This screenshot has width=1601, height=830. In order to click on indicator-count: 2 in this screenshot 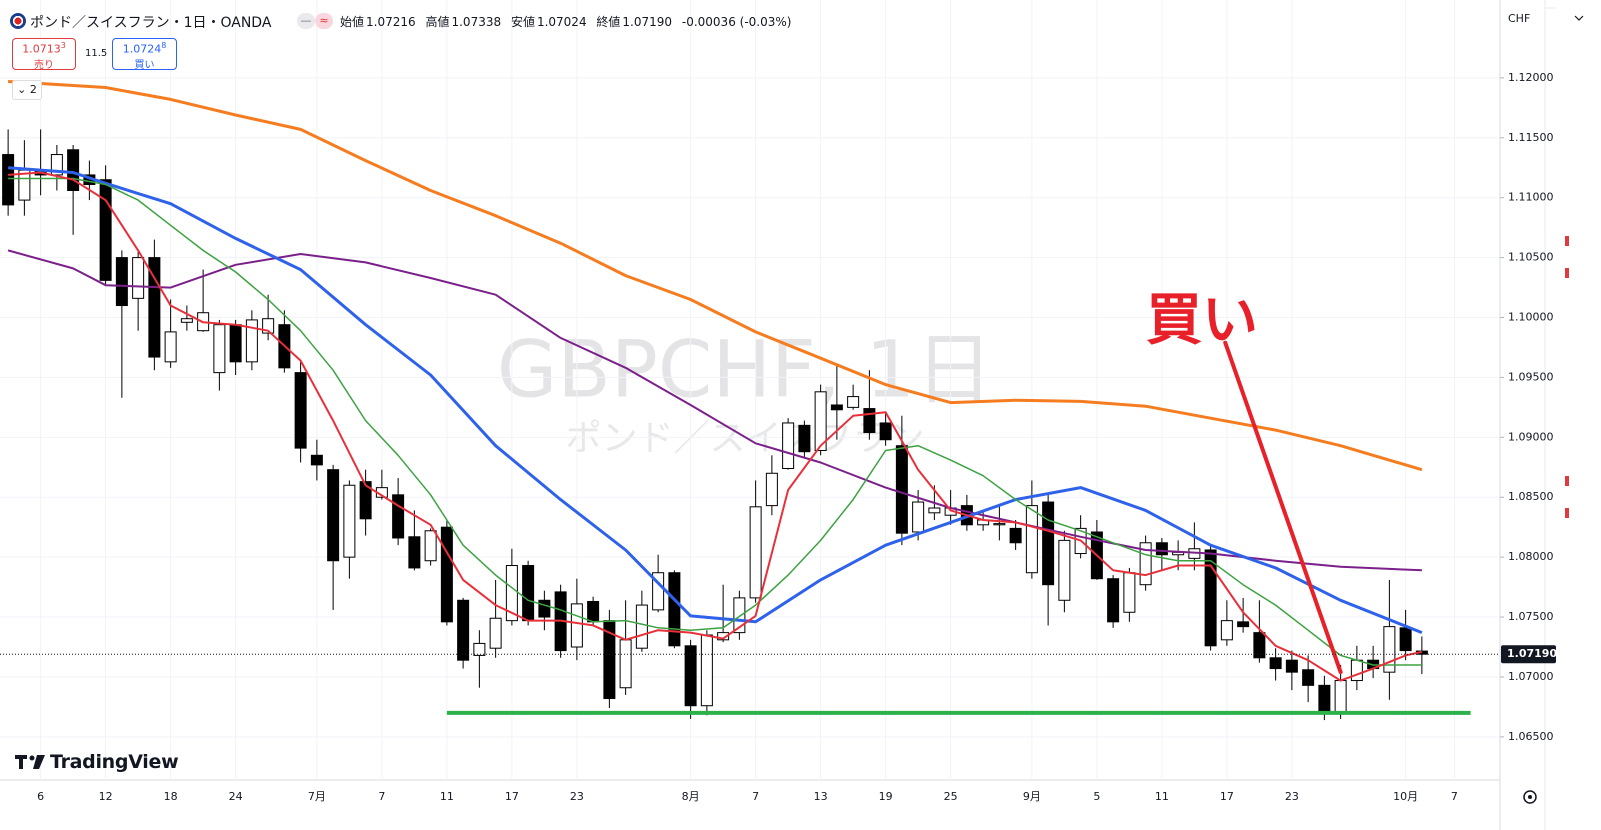, I will do `click(33, 89)`.